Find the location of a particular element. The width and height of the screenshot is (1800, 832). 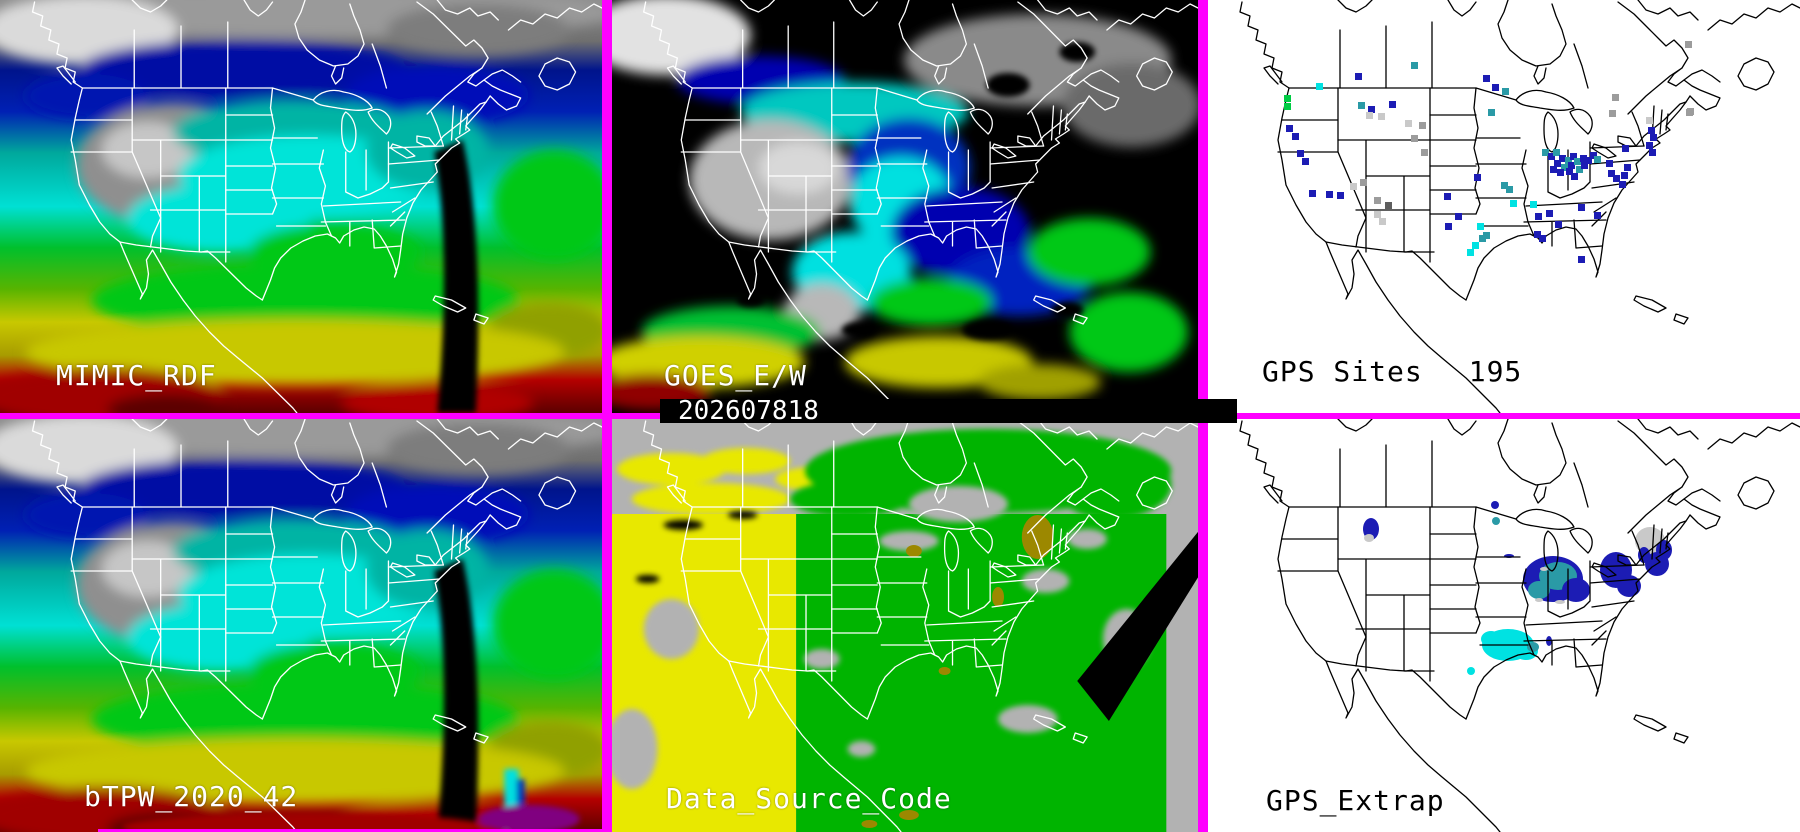

gps-sites-label: GPS Sites 195 is located at coordinates (1392, 372).